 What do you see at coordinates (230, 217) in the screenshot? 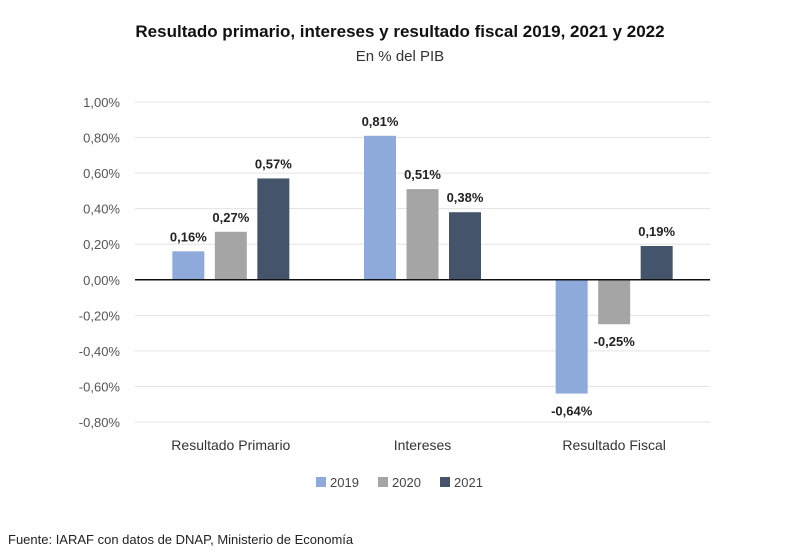
I see `data-label: 0,27%` at bounding box center [230, 217].